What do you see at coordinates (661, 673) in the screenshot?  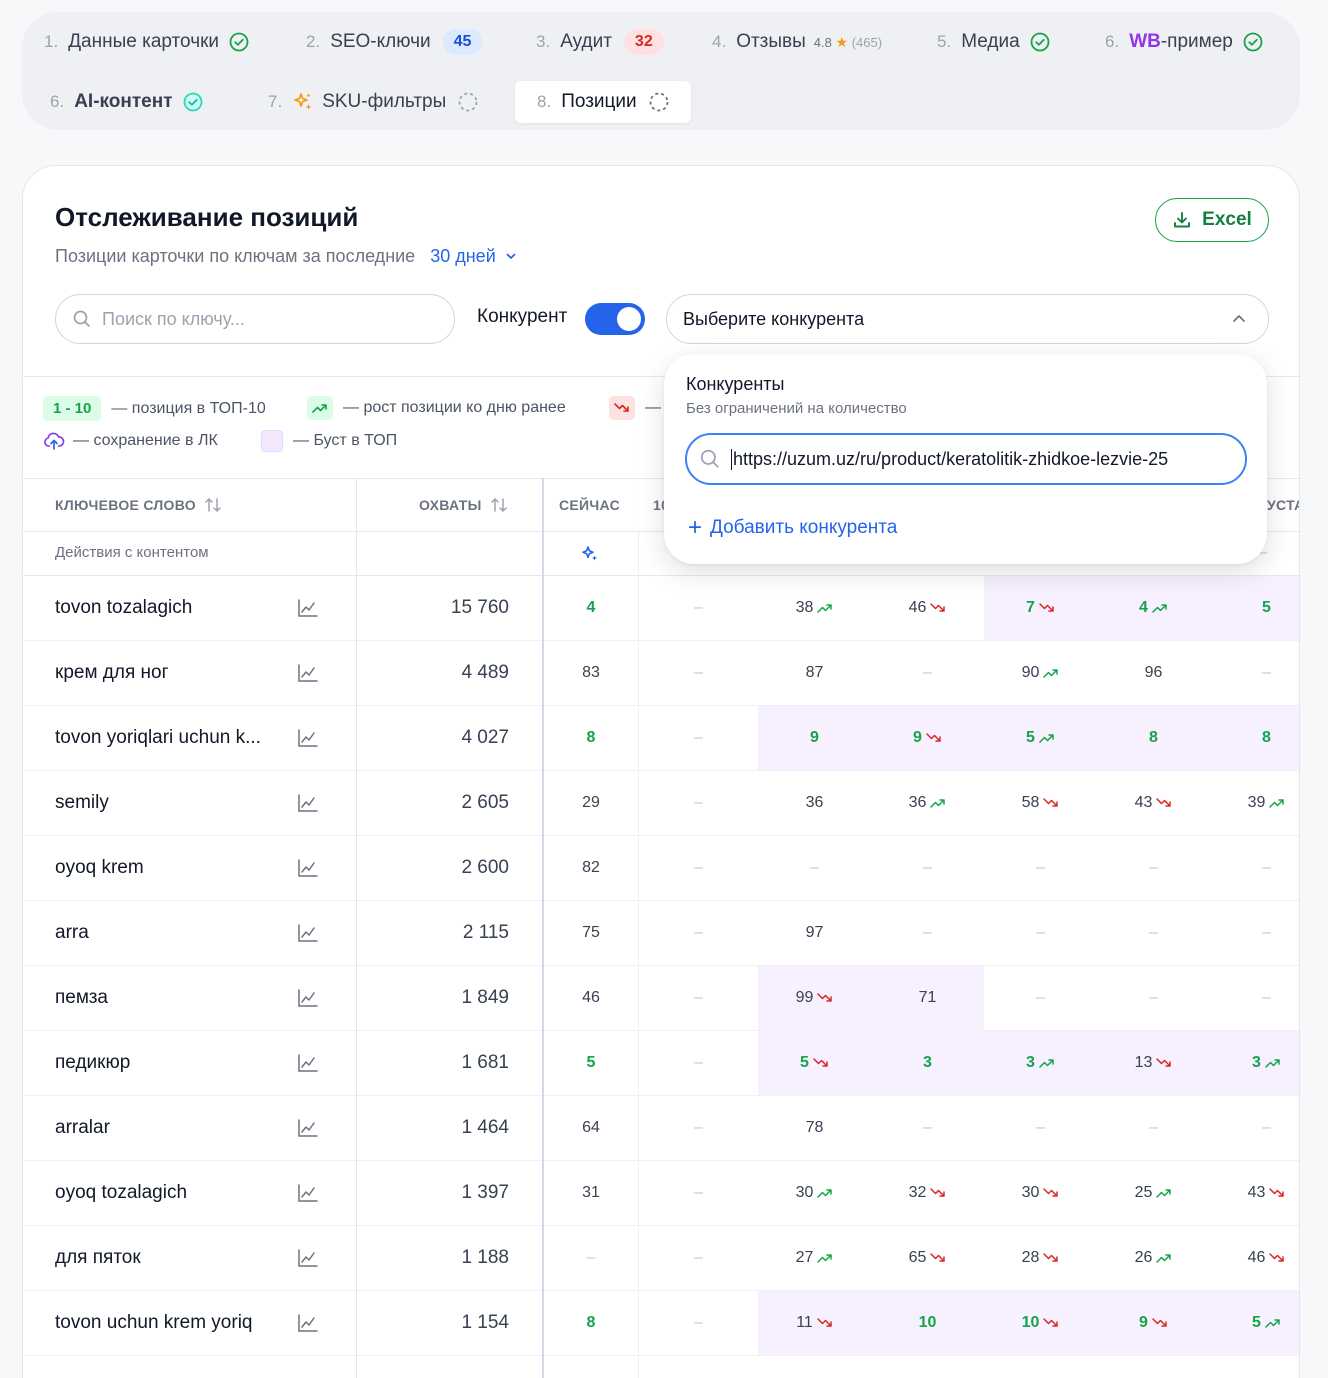 I see `table-row: крем для ног 4 489 83 – 87 – 90 96 –` at bounding box center [661, 673].